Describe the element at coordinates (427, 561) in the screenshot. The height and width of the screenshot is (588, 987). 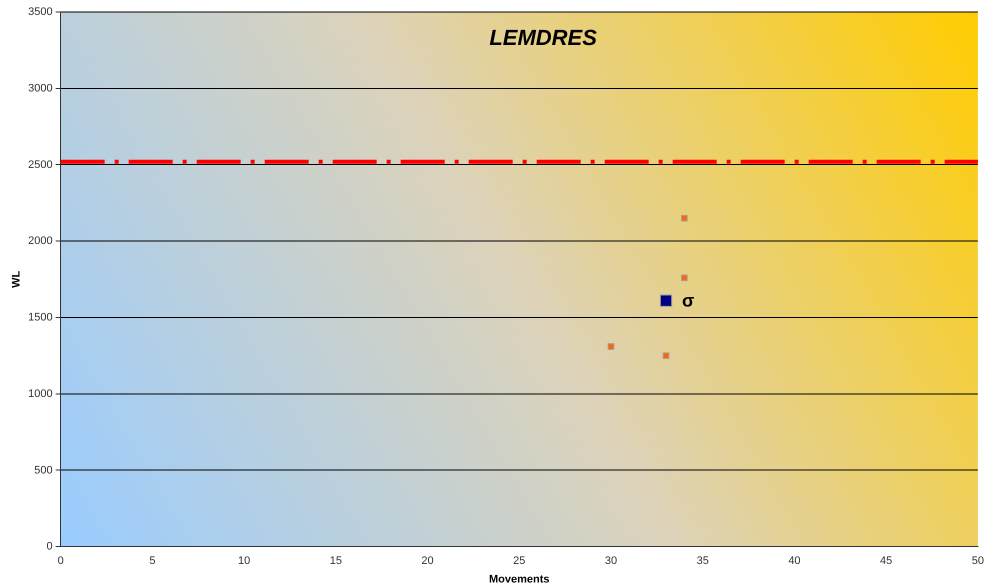
I see `x-tick-label: 20` at that location.